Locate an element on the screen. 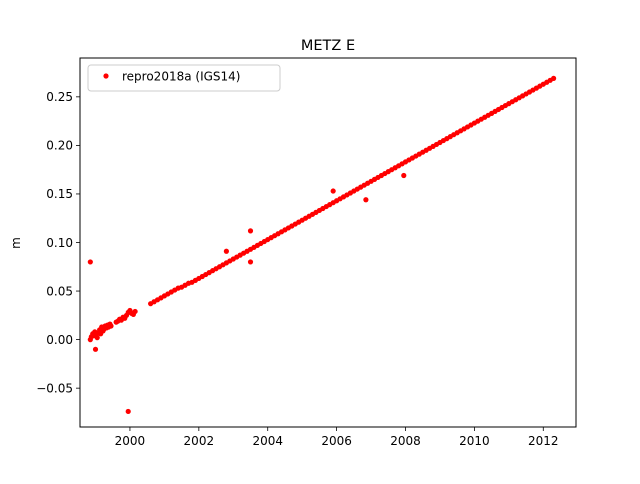 This screenshot has width=640, height=484. x-axis: 2000 2002 2004 2006 2008 2010 2012 is located at coordinates (337, 437).